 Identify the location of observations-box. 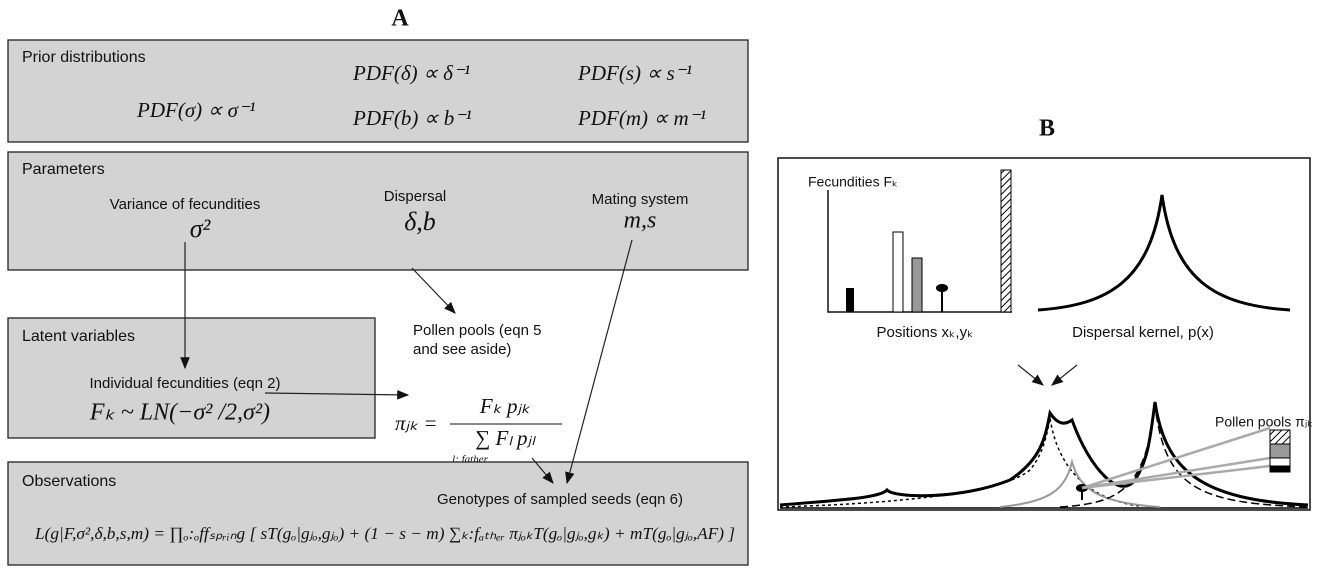
(378, 513).